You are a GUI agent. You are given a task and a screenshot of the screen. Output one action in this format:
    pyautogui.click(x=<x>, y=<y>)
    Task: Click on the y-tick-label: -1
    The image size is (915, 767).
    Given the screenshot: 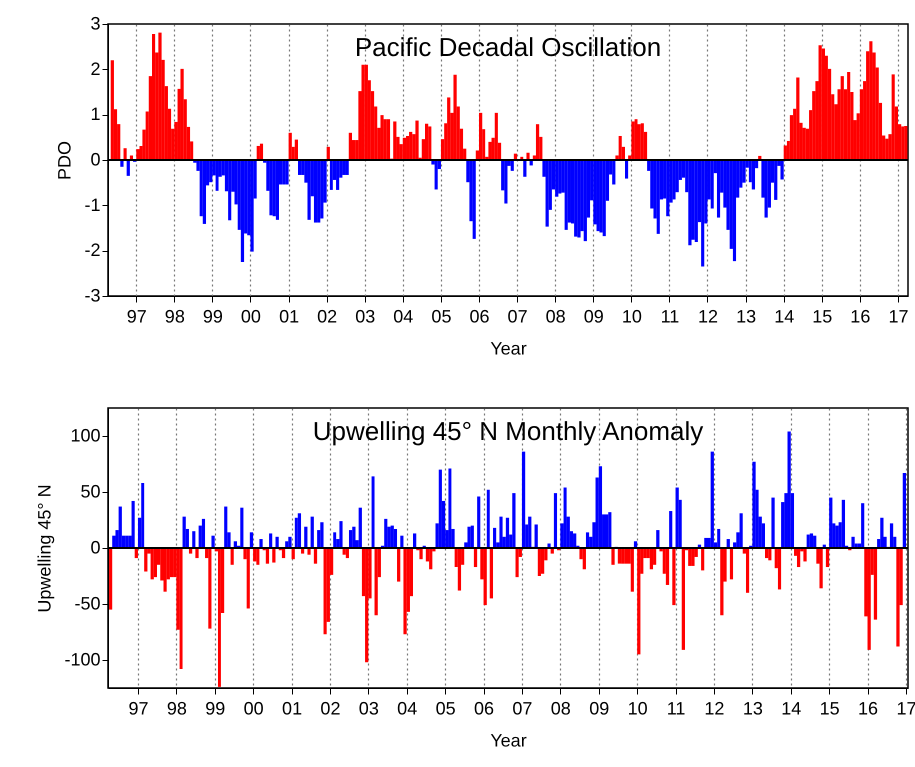 What is the action you would take?
    pyautogui.click(x=92, y=204)
    